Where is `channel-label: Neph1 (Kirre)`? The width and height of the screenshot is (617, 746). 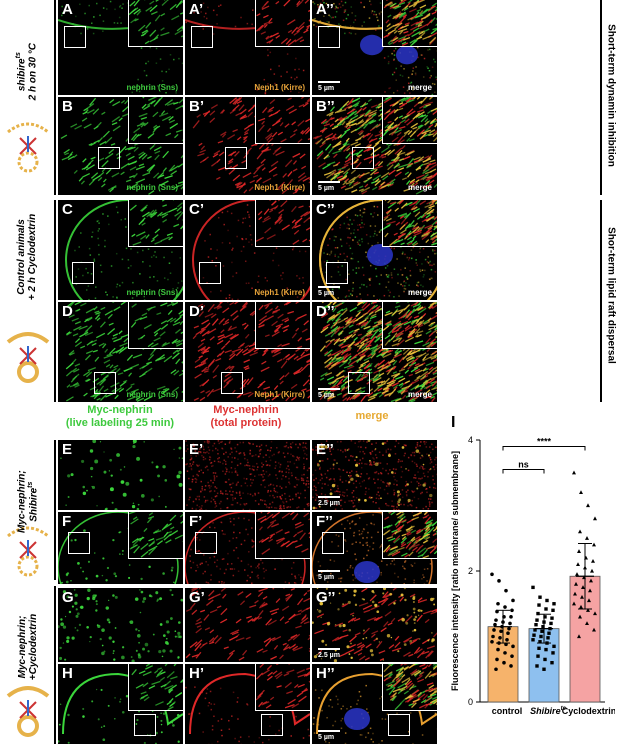
channel-label: Neph1 (Kirre) is located at coordinates (279, 292).